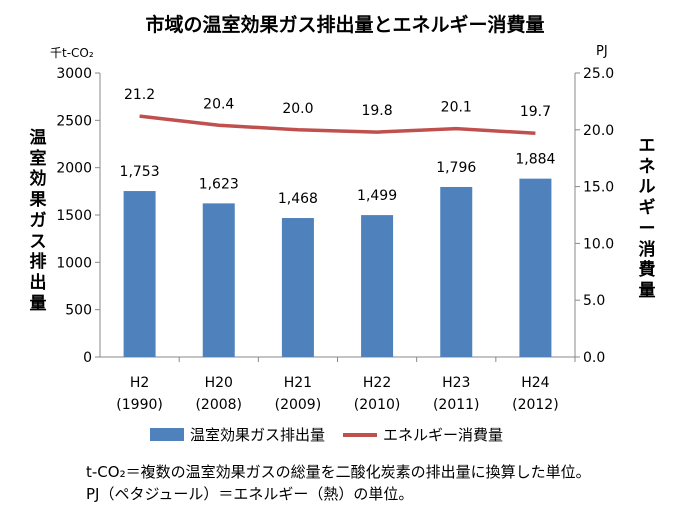 Image resolution: width=690 pixels, height=522 pixels. I want to click on left-tick-label: 1000, so click(74, 263).